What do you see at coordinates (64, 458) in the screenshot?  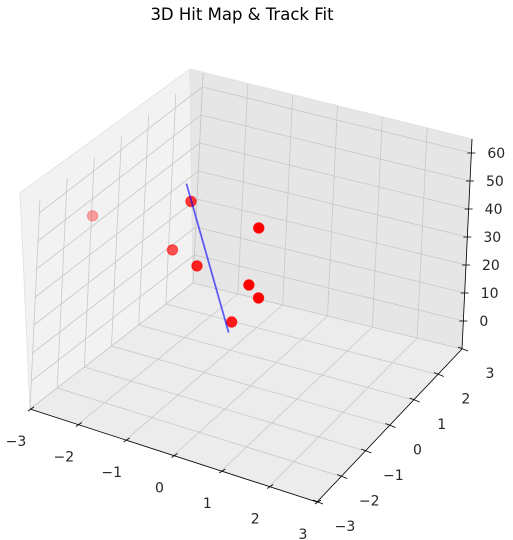 I see `x-tick-label: −2` at bounding box center [64, 458].